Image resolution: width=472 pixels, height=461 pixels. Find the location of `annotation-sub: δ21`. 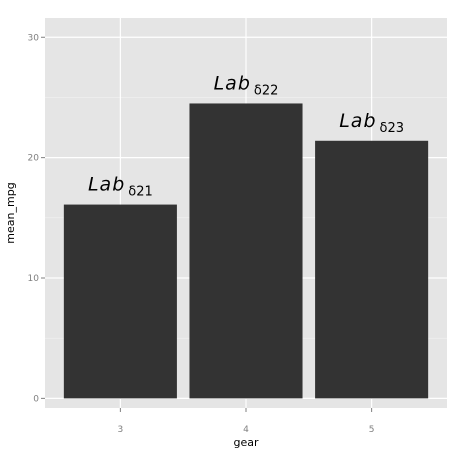

annotation-sub: δ21 is located at coordinates (140, 192).